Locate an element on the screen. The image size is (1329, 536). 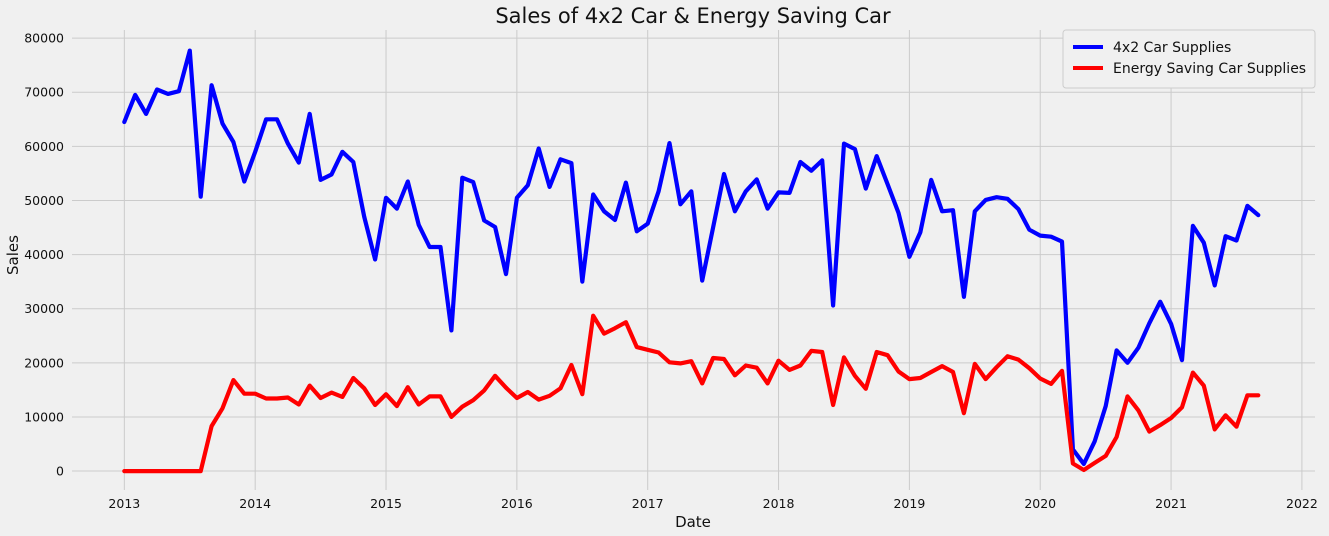
y-axis-label: Sales is located at coordinates (13, 255).